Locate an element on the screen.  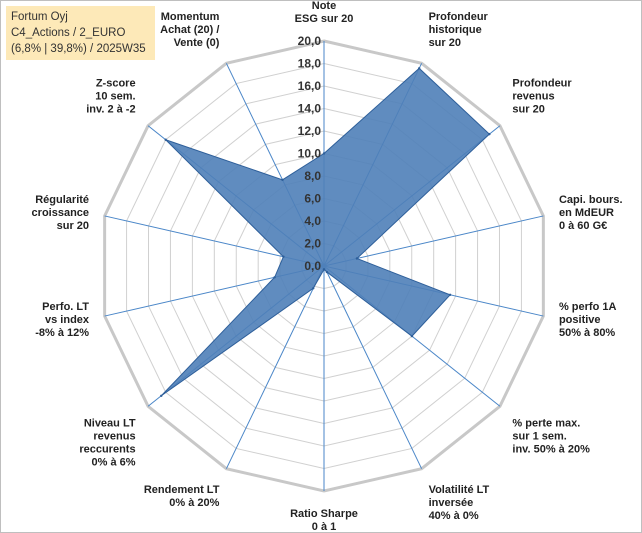
tick-labels: 0,0 2,0 4,0 6,0 8,0 10,0 12,0 14,0 16,0 18,0 20,0 is located at coordinates (310, 153).